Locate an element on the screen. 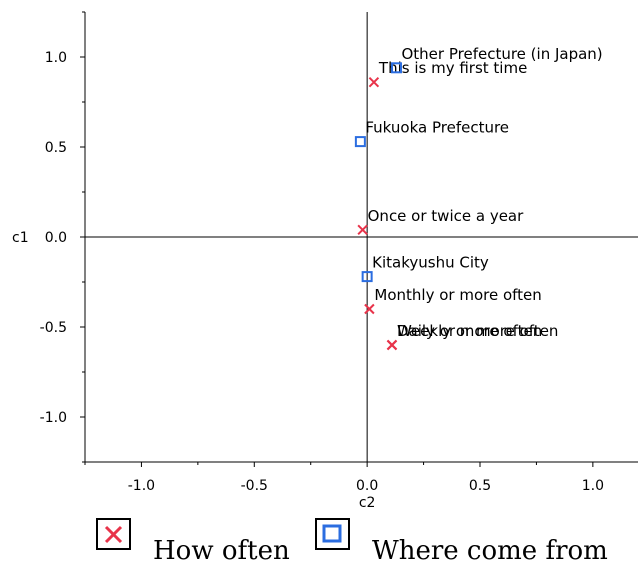 The image size is (638, 562). y-tick-label: -1.0 is located at coordinates (53, 418).